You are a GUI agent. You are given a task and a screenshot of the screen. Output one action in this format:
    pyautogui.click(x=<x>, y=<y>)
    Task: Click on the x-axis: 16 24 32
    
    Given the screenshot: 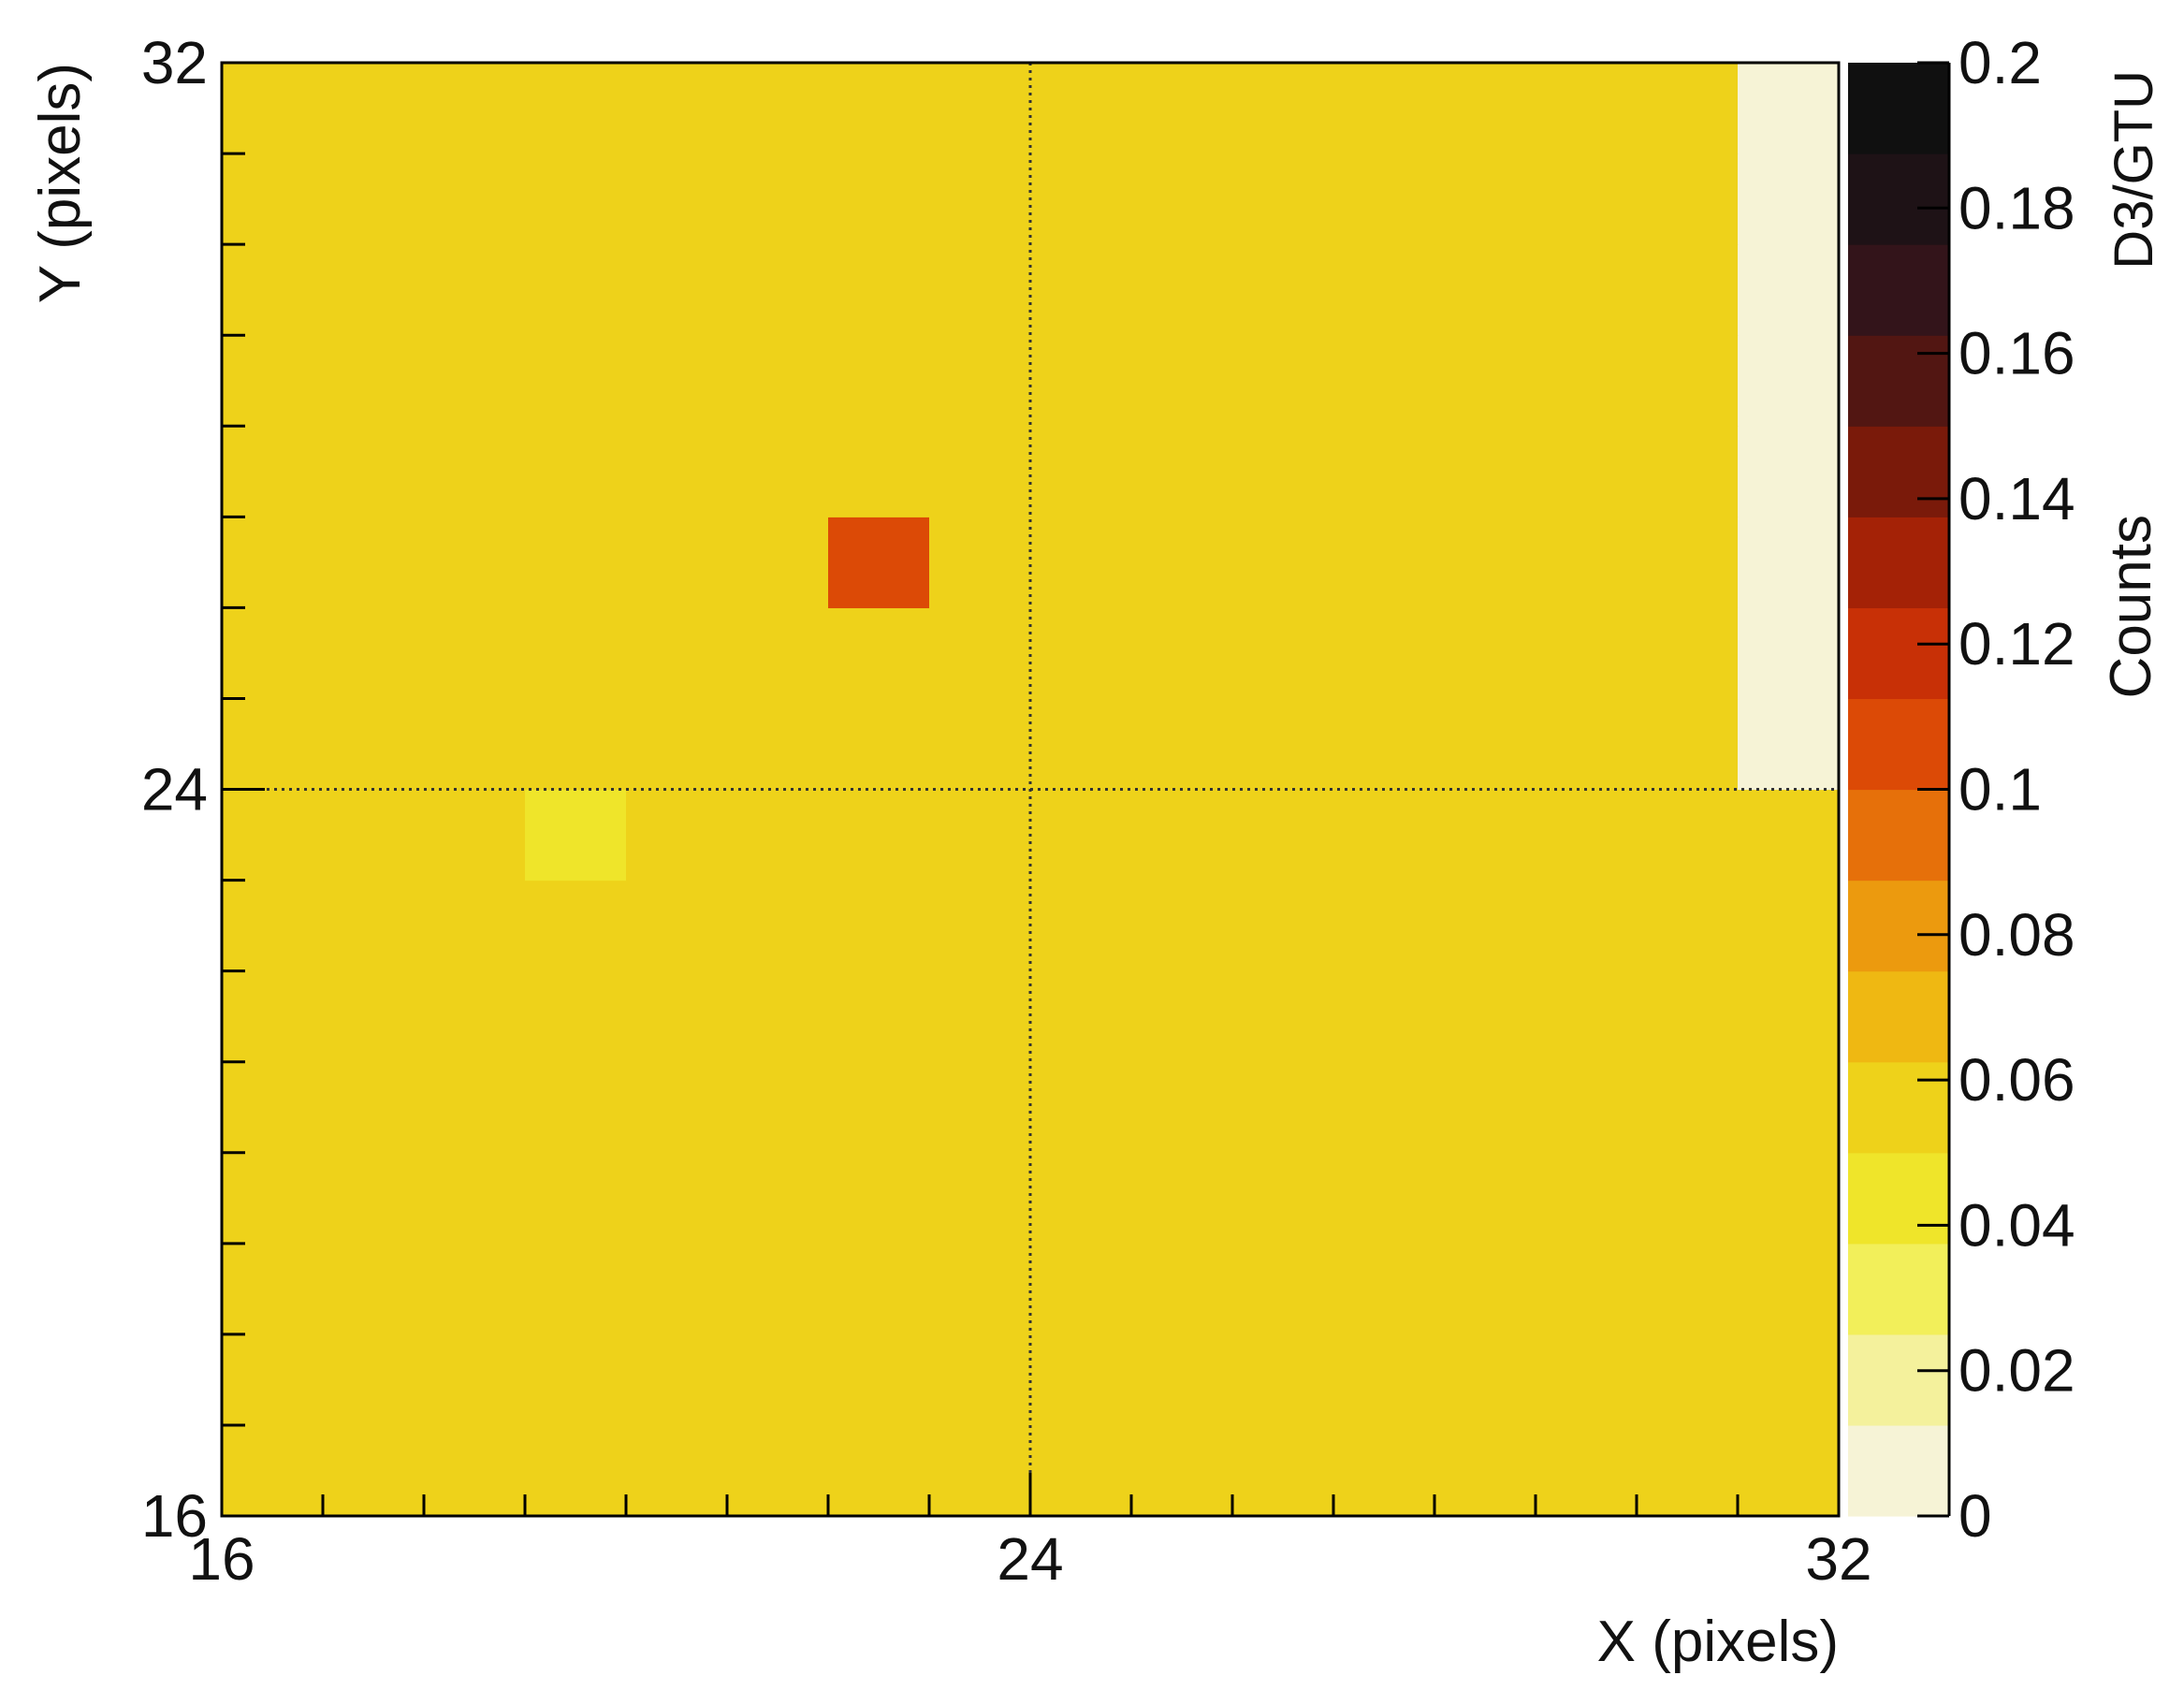 What is the action you would take?
    pyautogui.click(x=1030, y=1533)
    